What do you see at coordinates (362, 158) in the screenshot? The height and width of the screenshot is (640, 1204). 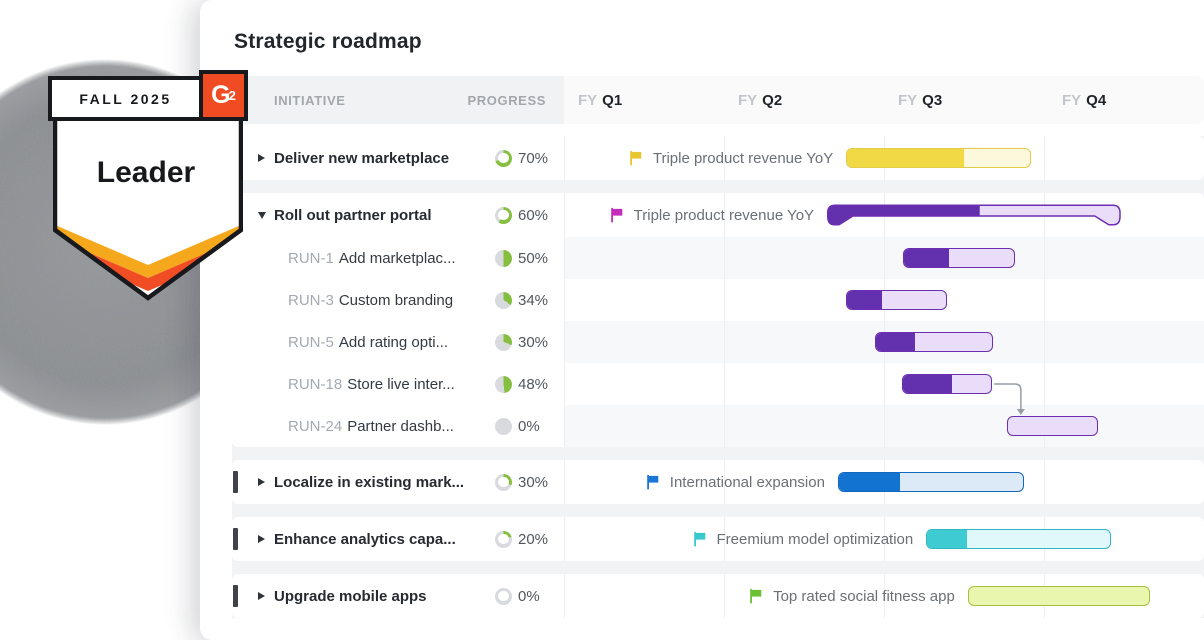 I see `row-label: Deliver new marketplace` at bounding box center [362, 158].